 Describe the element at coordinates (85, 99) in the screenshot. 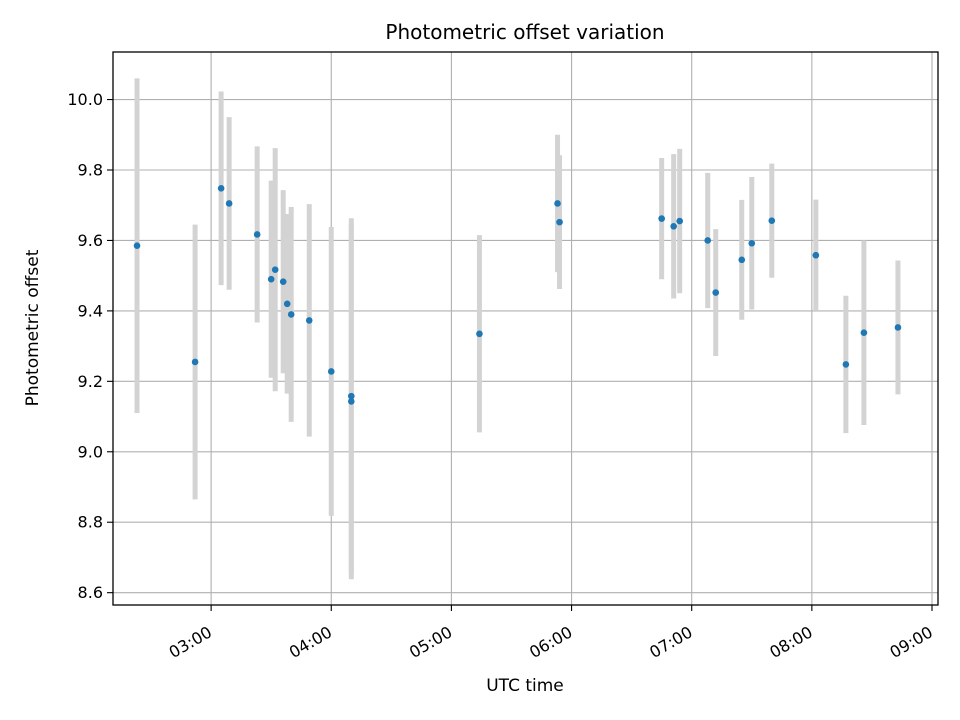

I see `y-tick-label: 10.0` at that location.